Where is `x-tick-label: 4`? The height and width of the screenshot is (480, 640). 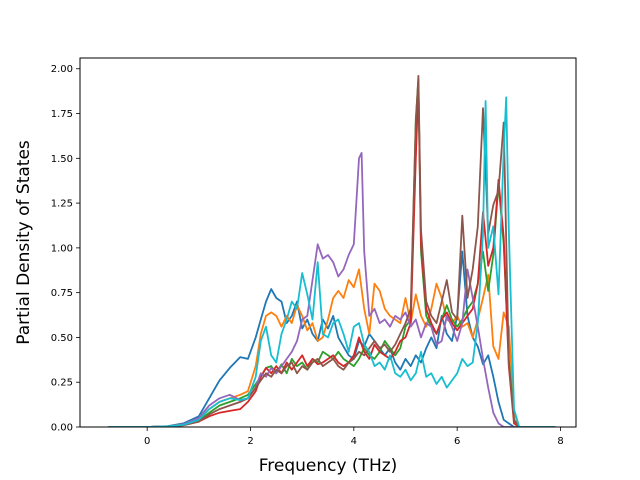
x-tick-label: 4 is located at coordinates (354, 441).